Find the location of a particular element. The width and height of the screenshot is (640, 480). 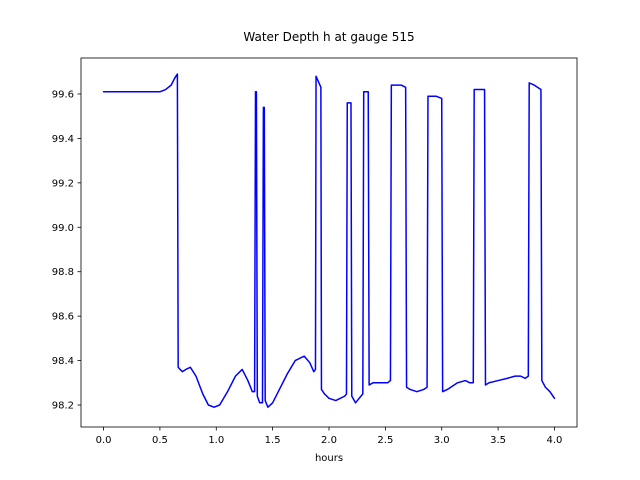

y-axis-ticks: 98.2 98.4 98.6 98.8 99.0 99.2 99.4 99.6 is located at coordinates (66, 250).